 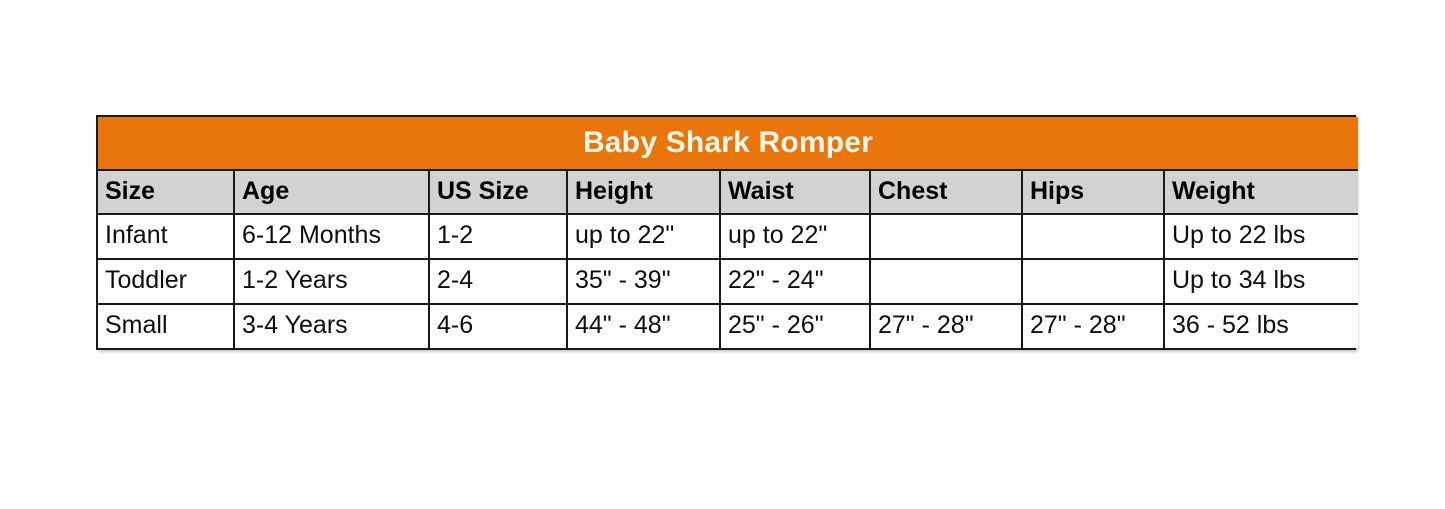 What do you see at coordinates (1260, 281) in the screenshot?
I see `cell-weight: Up to 34 lbs` at bounding box center [1260, 281].